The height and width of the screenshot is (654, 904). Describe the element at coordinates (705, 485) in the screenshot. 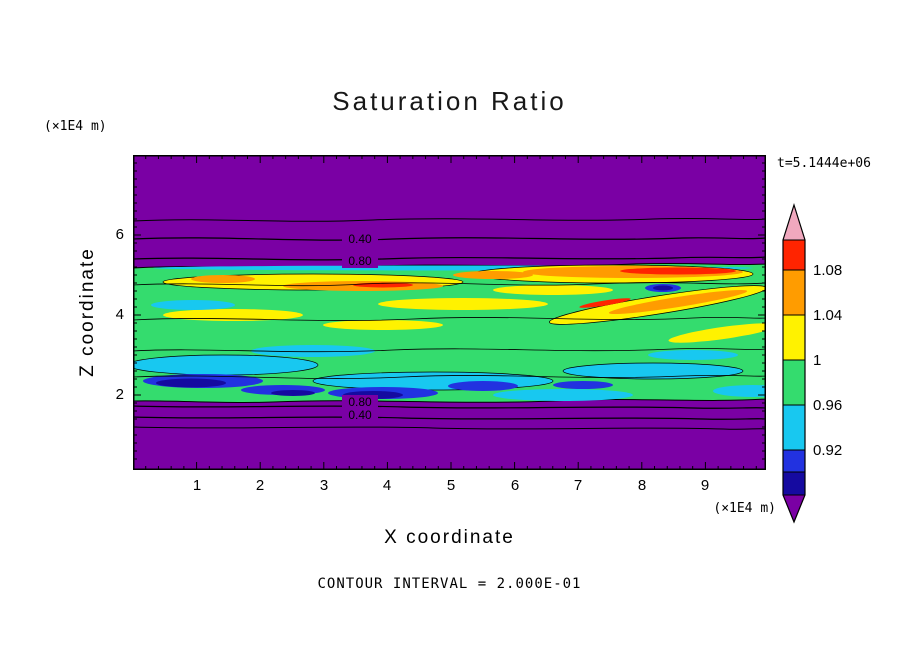

I see `x-tick-label-9: 9` at that location.